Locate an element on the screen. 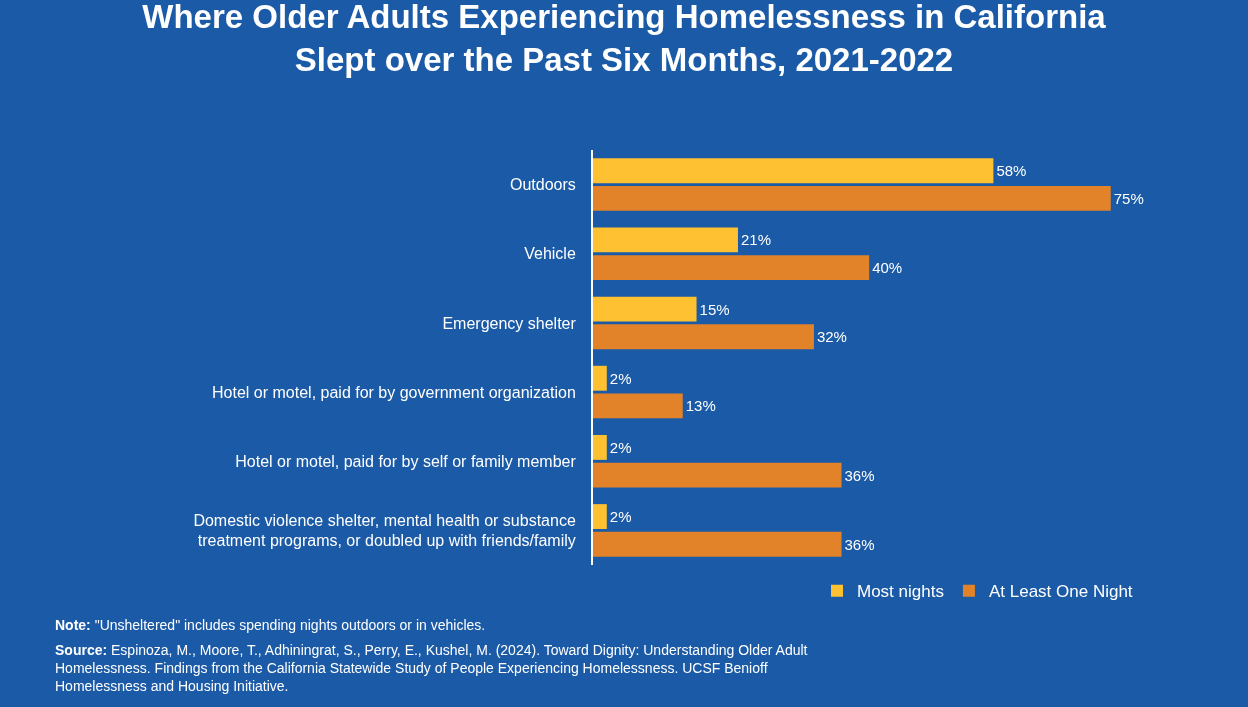  chart-title: Where Older Adults Experiencing Homelessness in California Slept over the Past Six Months, 2021-2022 is located at coordinates (624, 39).